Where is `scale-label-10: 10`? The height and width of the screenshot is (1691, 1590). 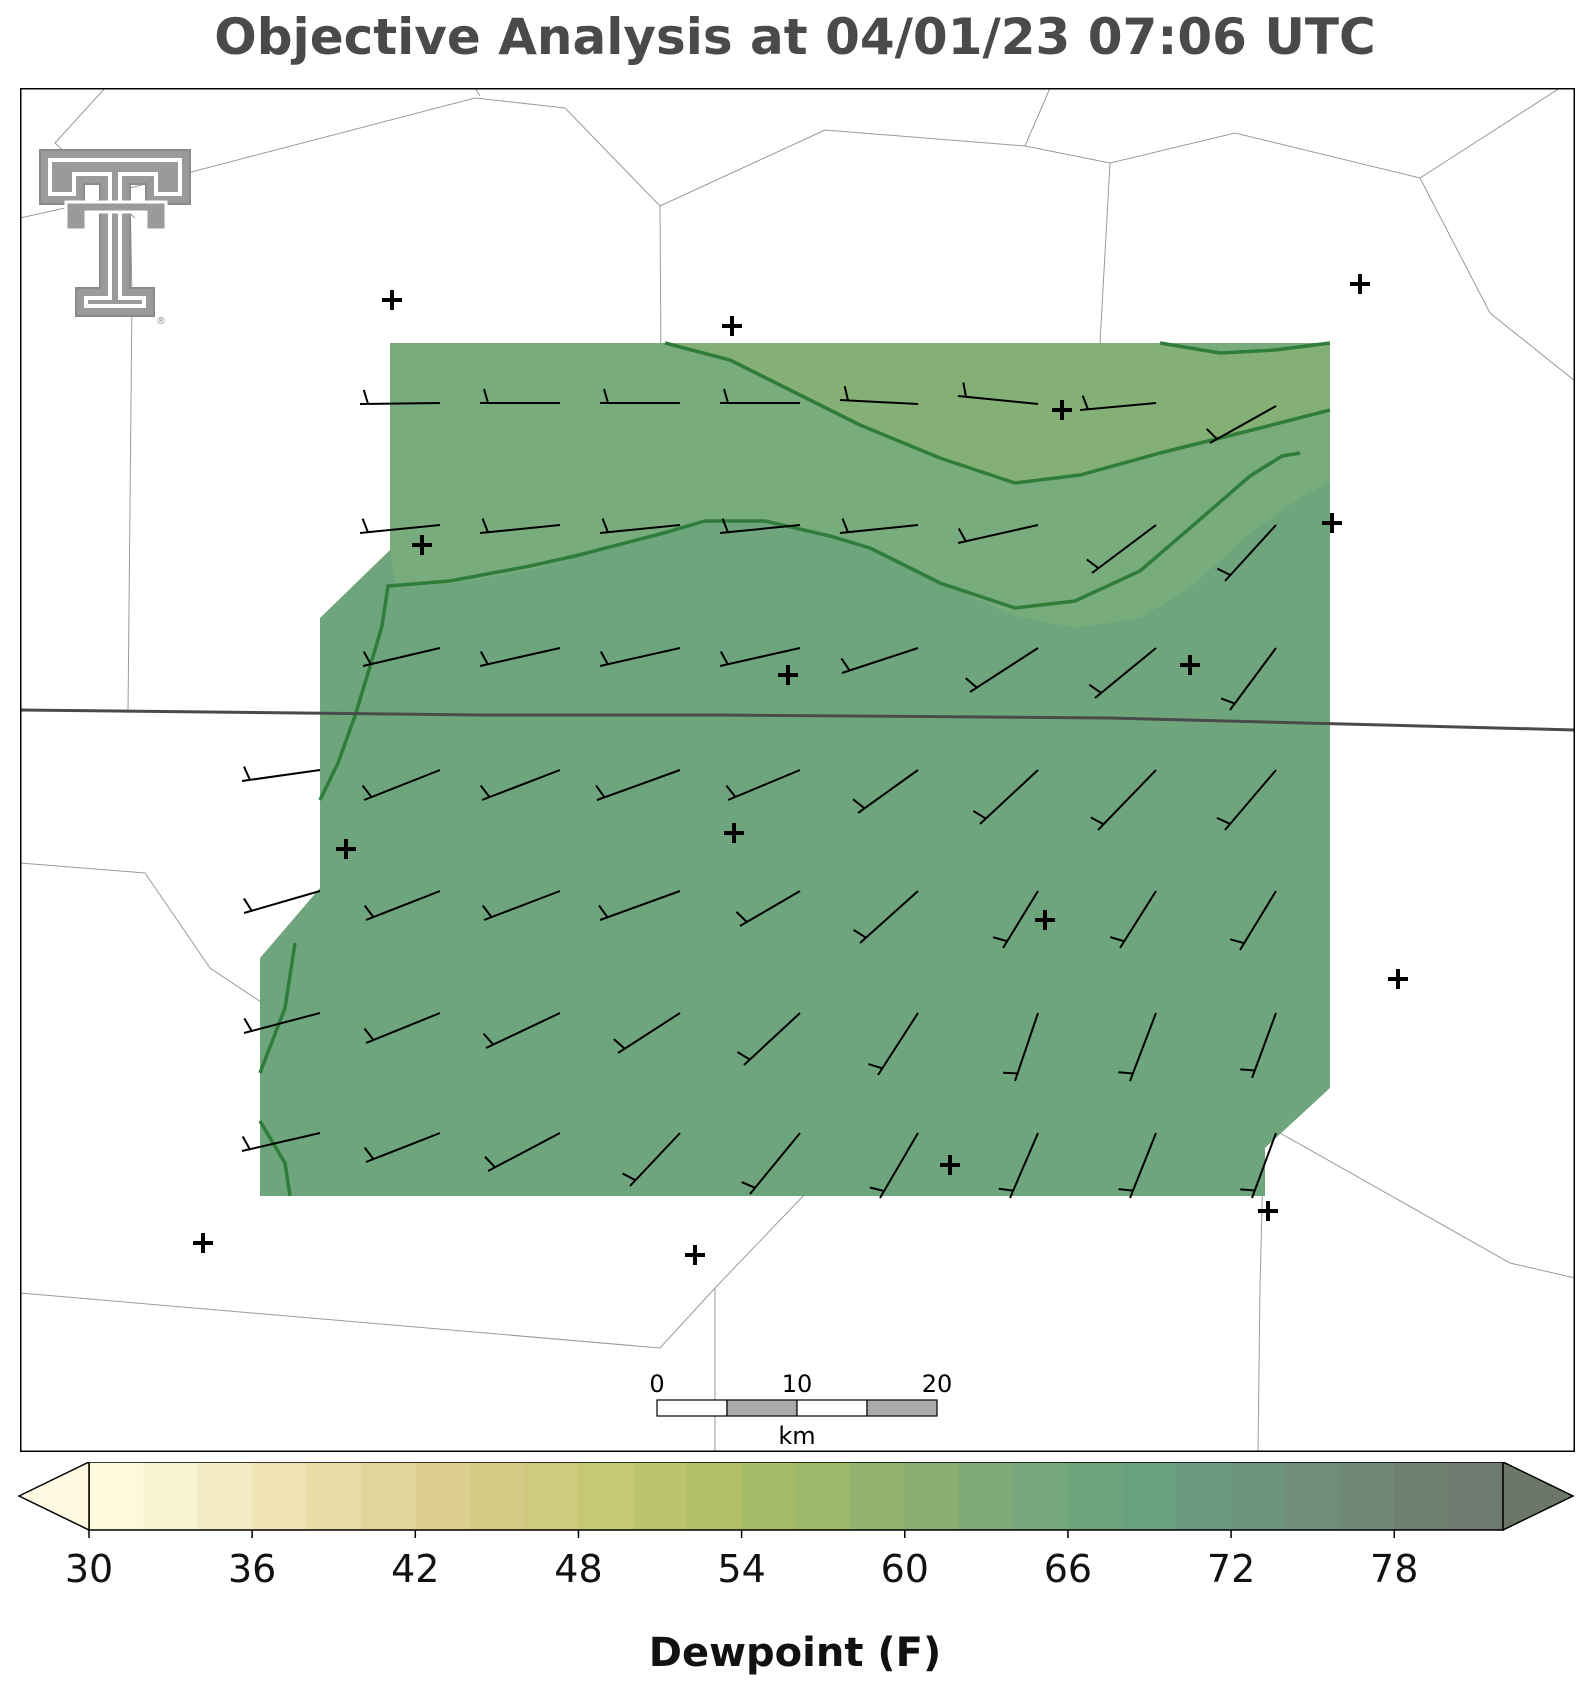 scale-label-10: 10 is located at coordinates (797, 1384).